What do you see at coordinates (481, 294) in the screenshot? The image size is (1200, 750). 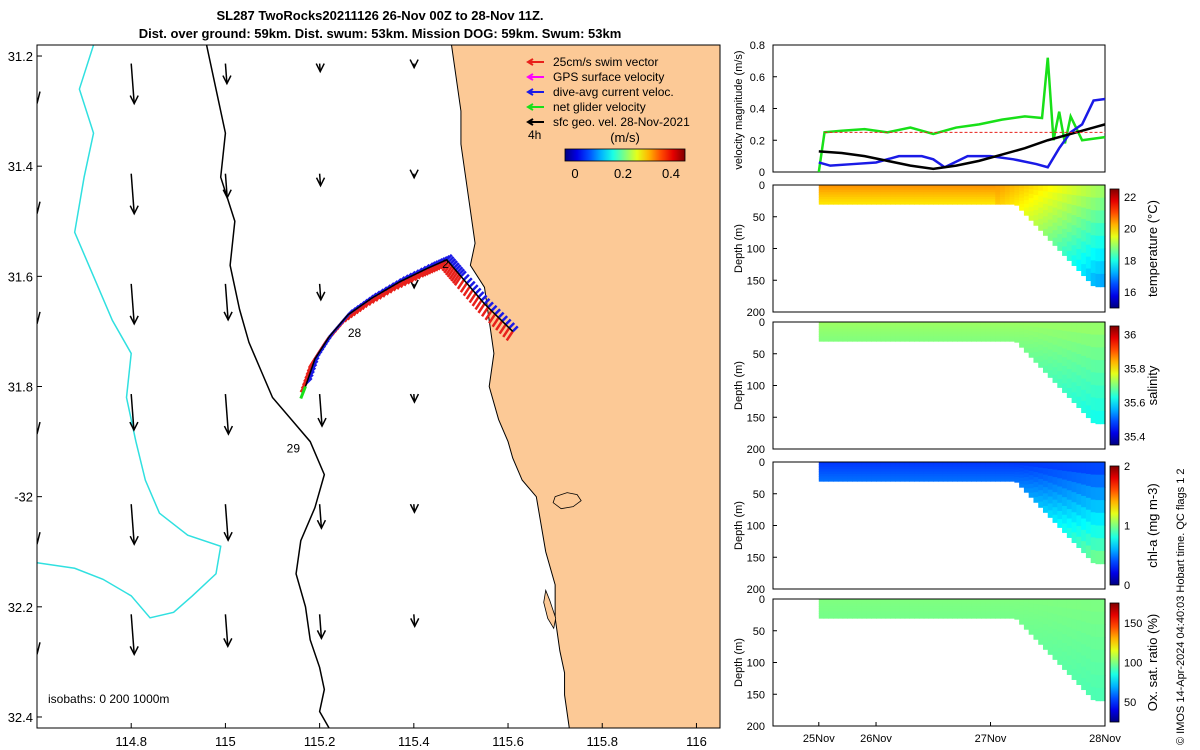 I see `current-vector` at bounding box center [481, 294].